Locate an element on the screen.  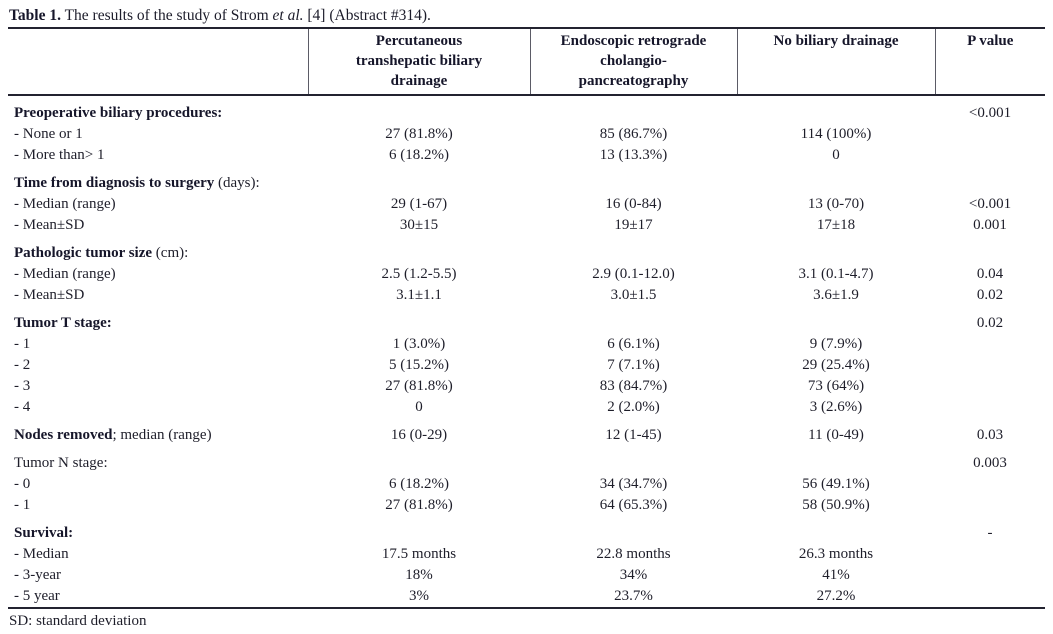
table-row: - 1 27 (81.8%) 64 (65.3%) 58 (50.9%) is located at coordinates (526, 505).